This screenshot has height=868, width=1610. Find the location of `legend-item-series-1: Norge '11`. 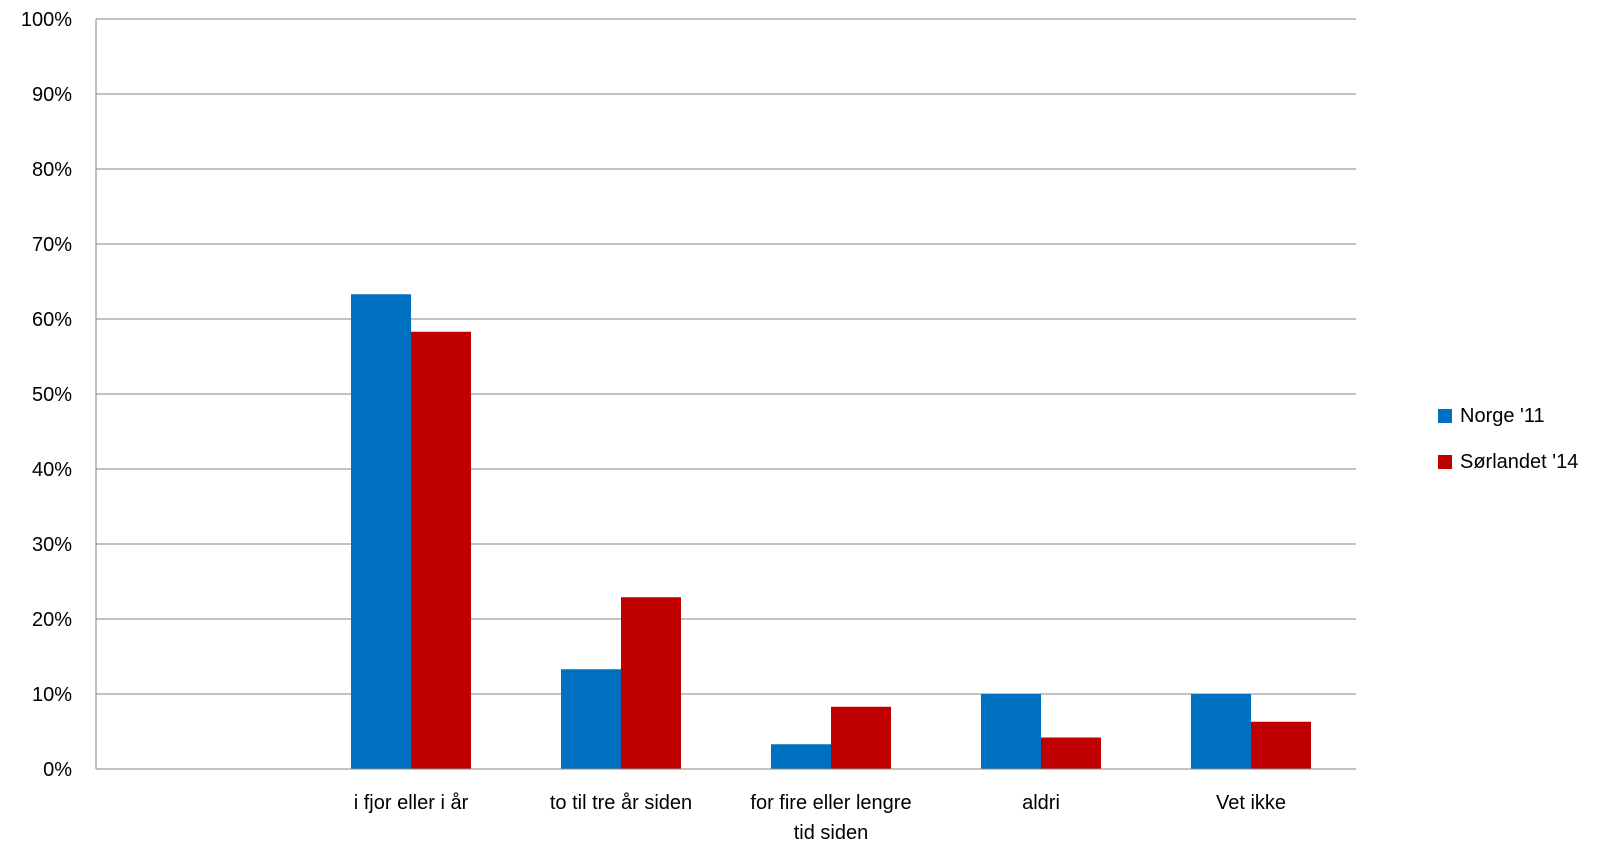

legend-item-series-1: Norge '11 is located at coordinates (1523, 416).